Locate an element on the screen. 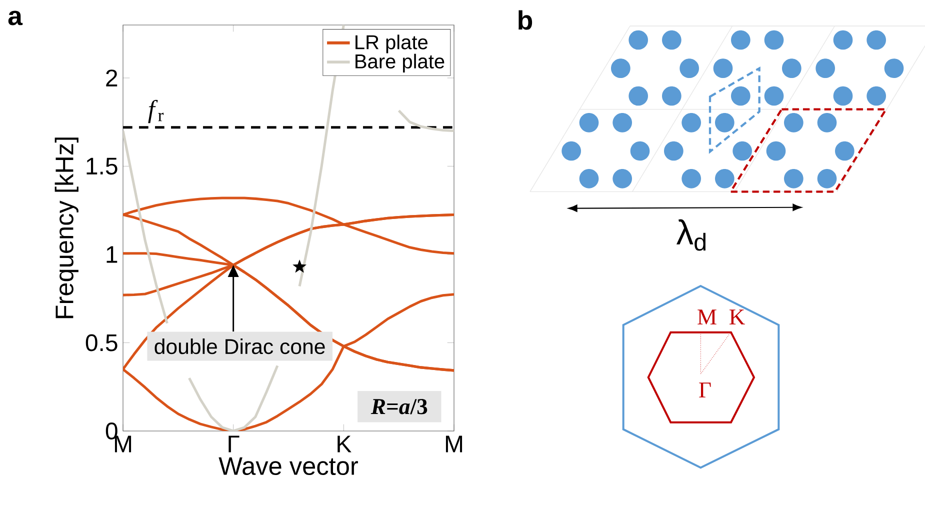  legend-label: Bare plate is located at coordinates (400, 63).